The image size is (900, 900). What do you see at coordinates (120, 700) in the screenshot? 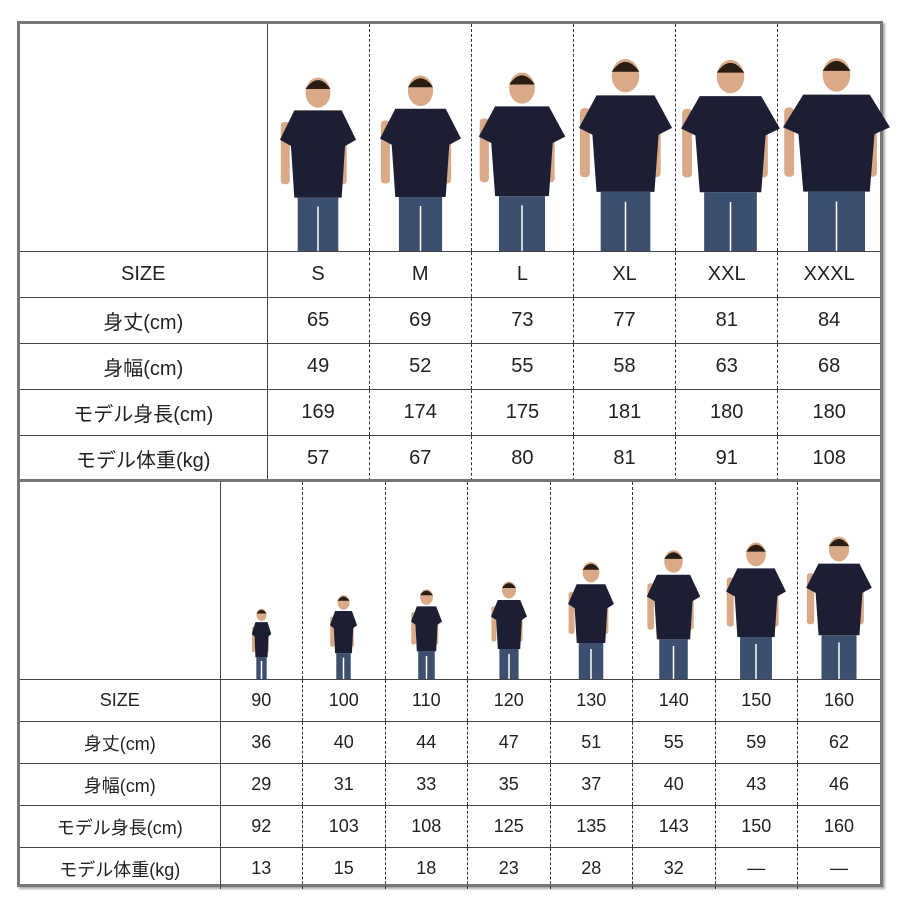
I see `row-label: SIZE` at bounding box center [120, 700].